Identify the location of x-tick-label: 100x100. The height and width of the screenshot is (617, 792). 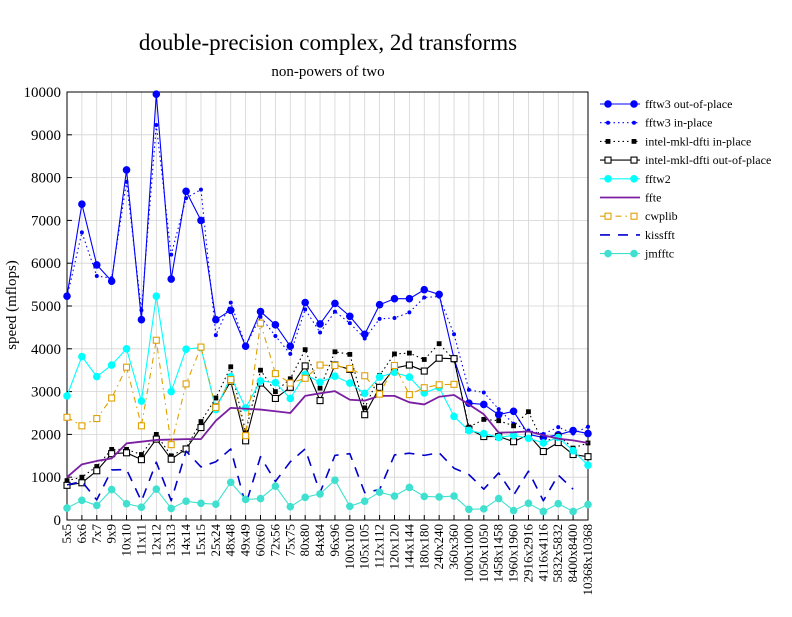
(349, 547).